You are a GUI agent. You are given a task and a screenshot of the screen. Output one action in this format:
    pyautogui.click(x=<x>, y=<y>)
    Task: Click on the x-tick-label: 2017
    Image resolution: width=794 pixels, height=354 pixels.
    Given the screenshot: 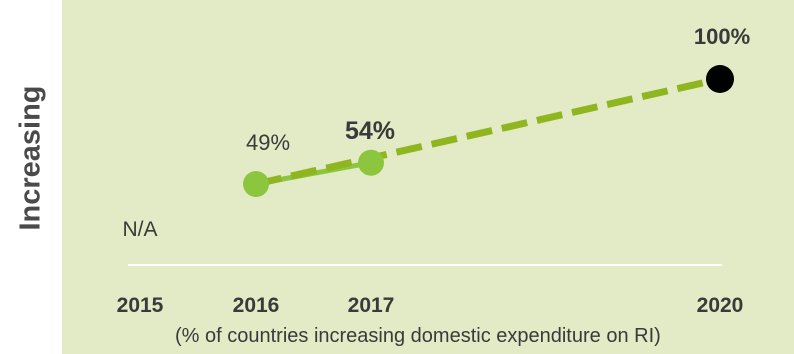 What is the action you would take?
    pyautogui.click(x=371, y=305)
    